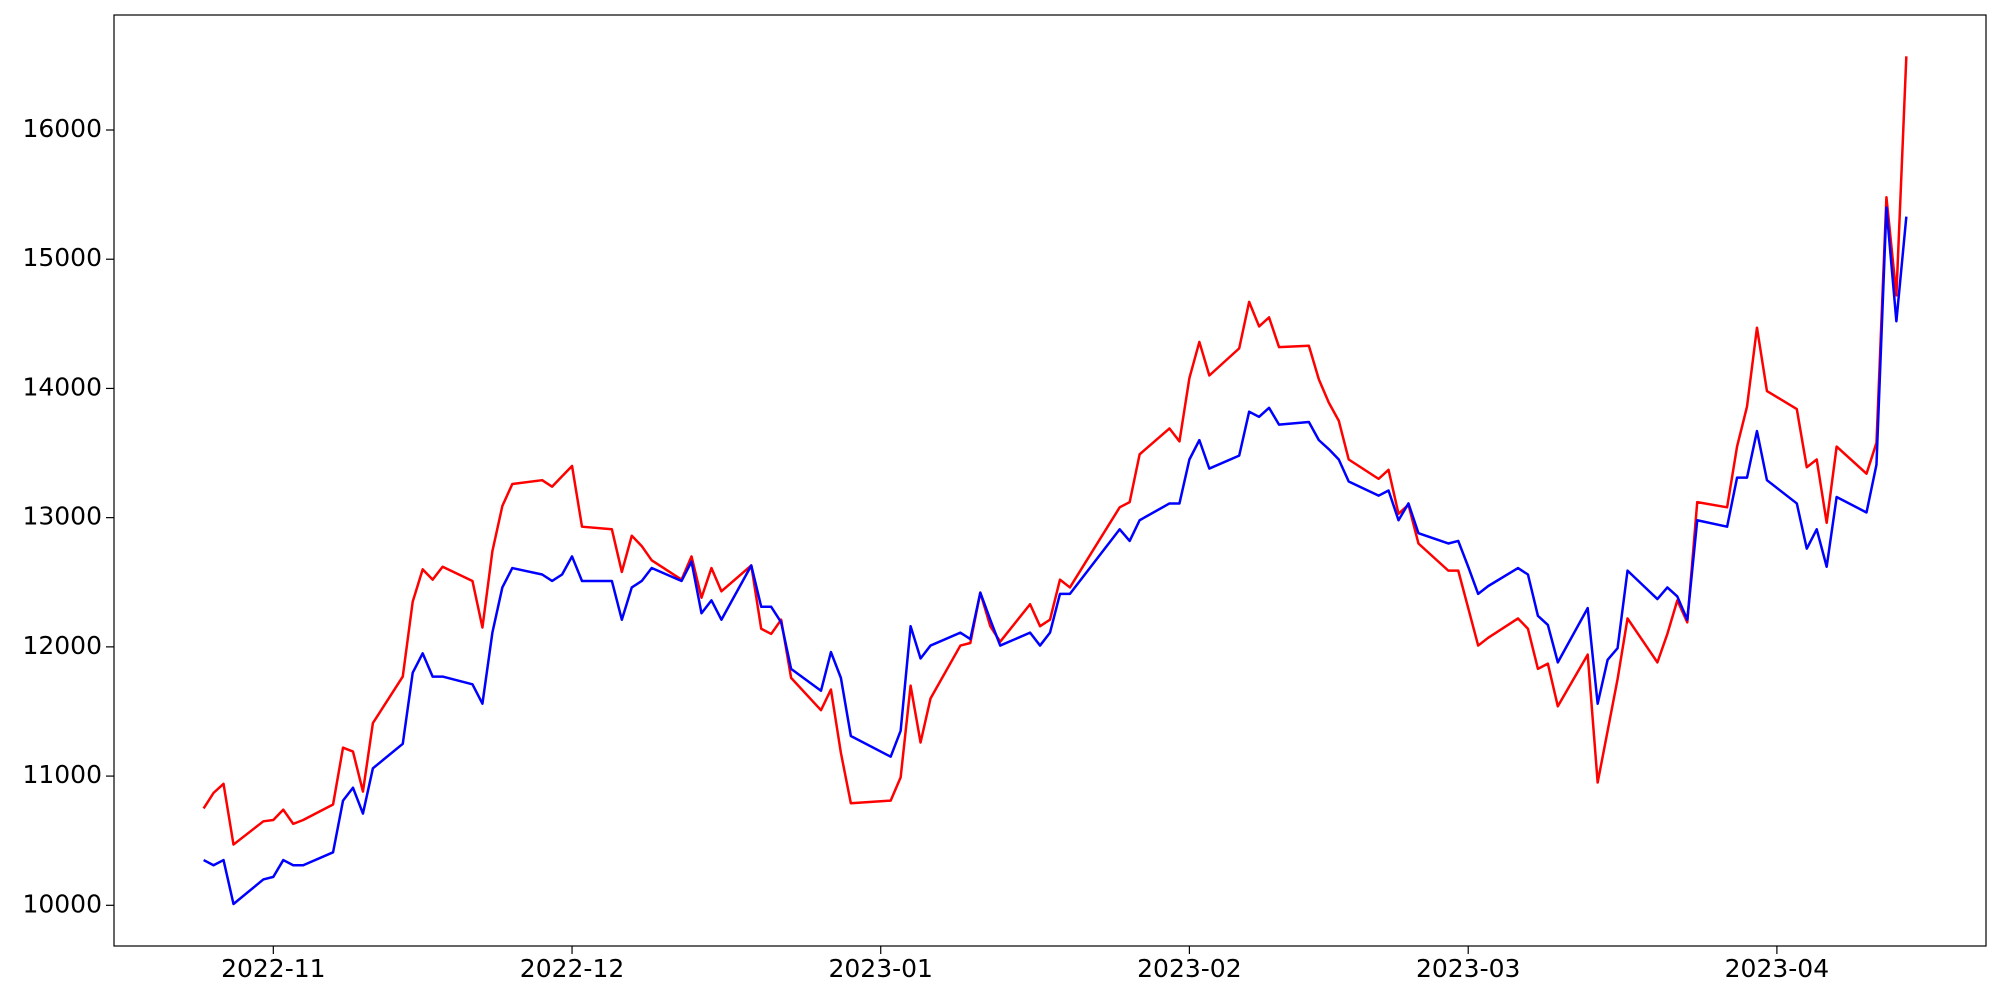 The height and width of the screenshot is (1000, 2000). What do you see at coordinates (880, 968) in the screenshot?
I see `x-tick-label: 2023-01` at bounding box center [880, 968].